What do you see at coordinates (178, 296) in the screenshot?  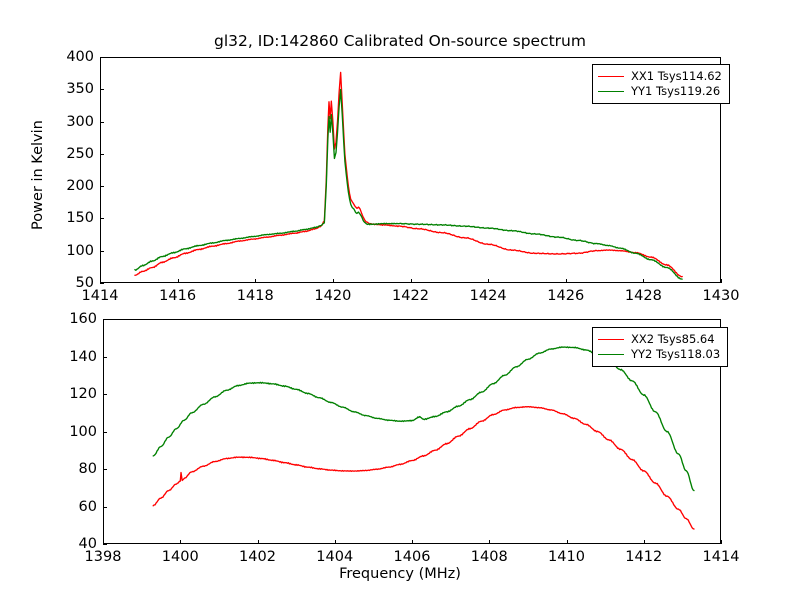 I see `x-tick-label: 1416` at bounding box center [178, 296].